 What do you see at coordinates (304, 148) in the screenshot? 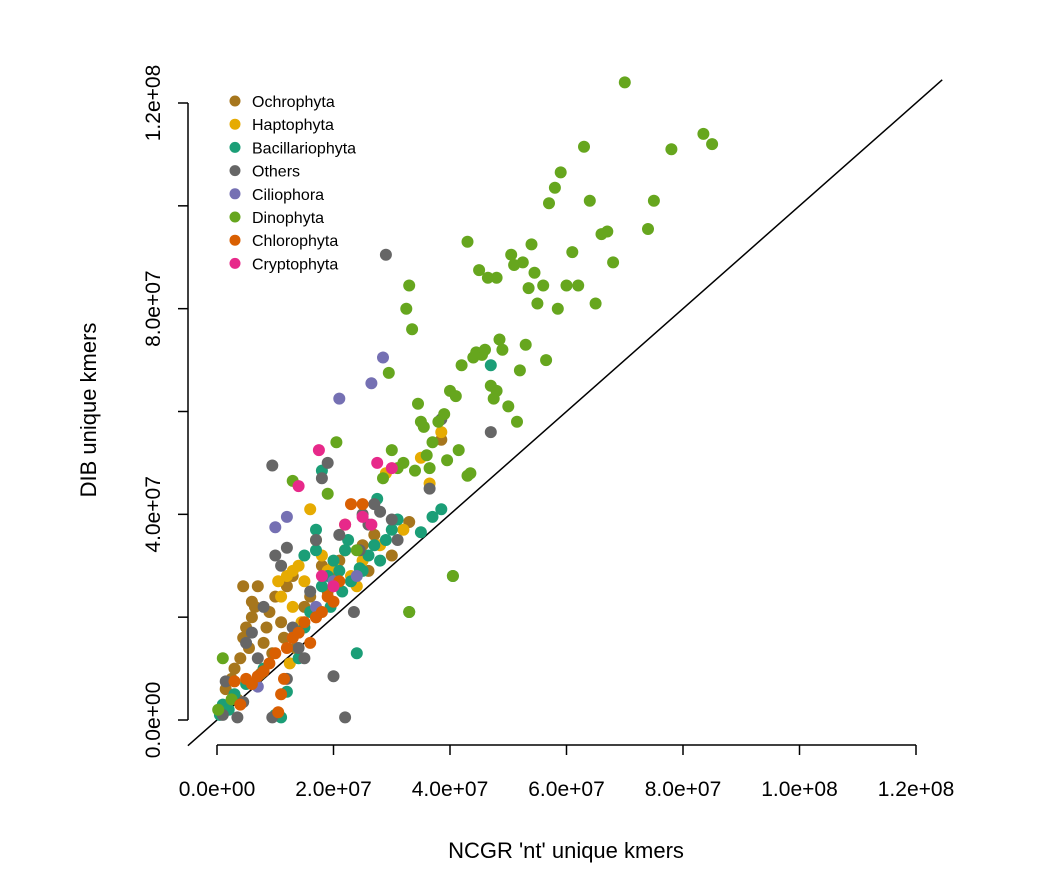
I see `legend-label: Bacillariophyta` at bounding box center [304, 148].